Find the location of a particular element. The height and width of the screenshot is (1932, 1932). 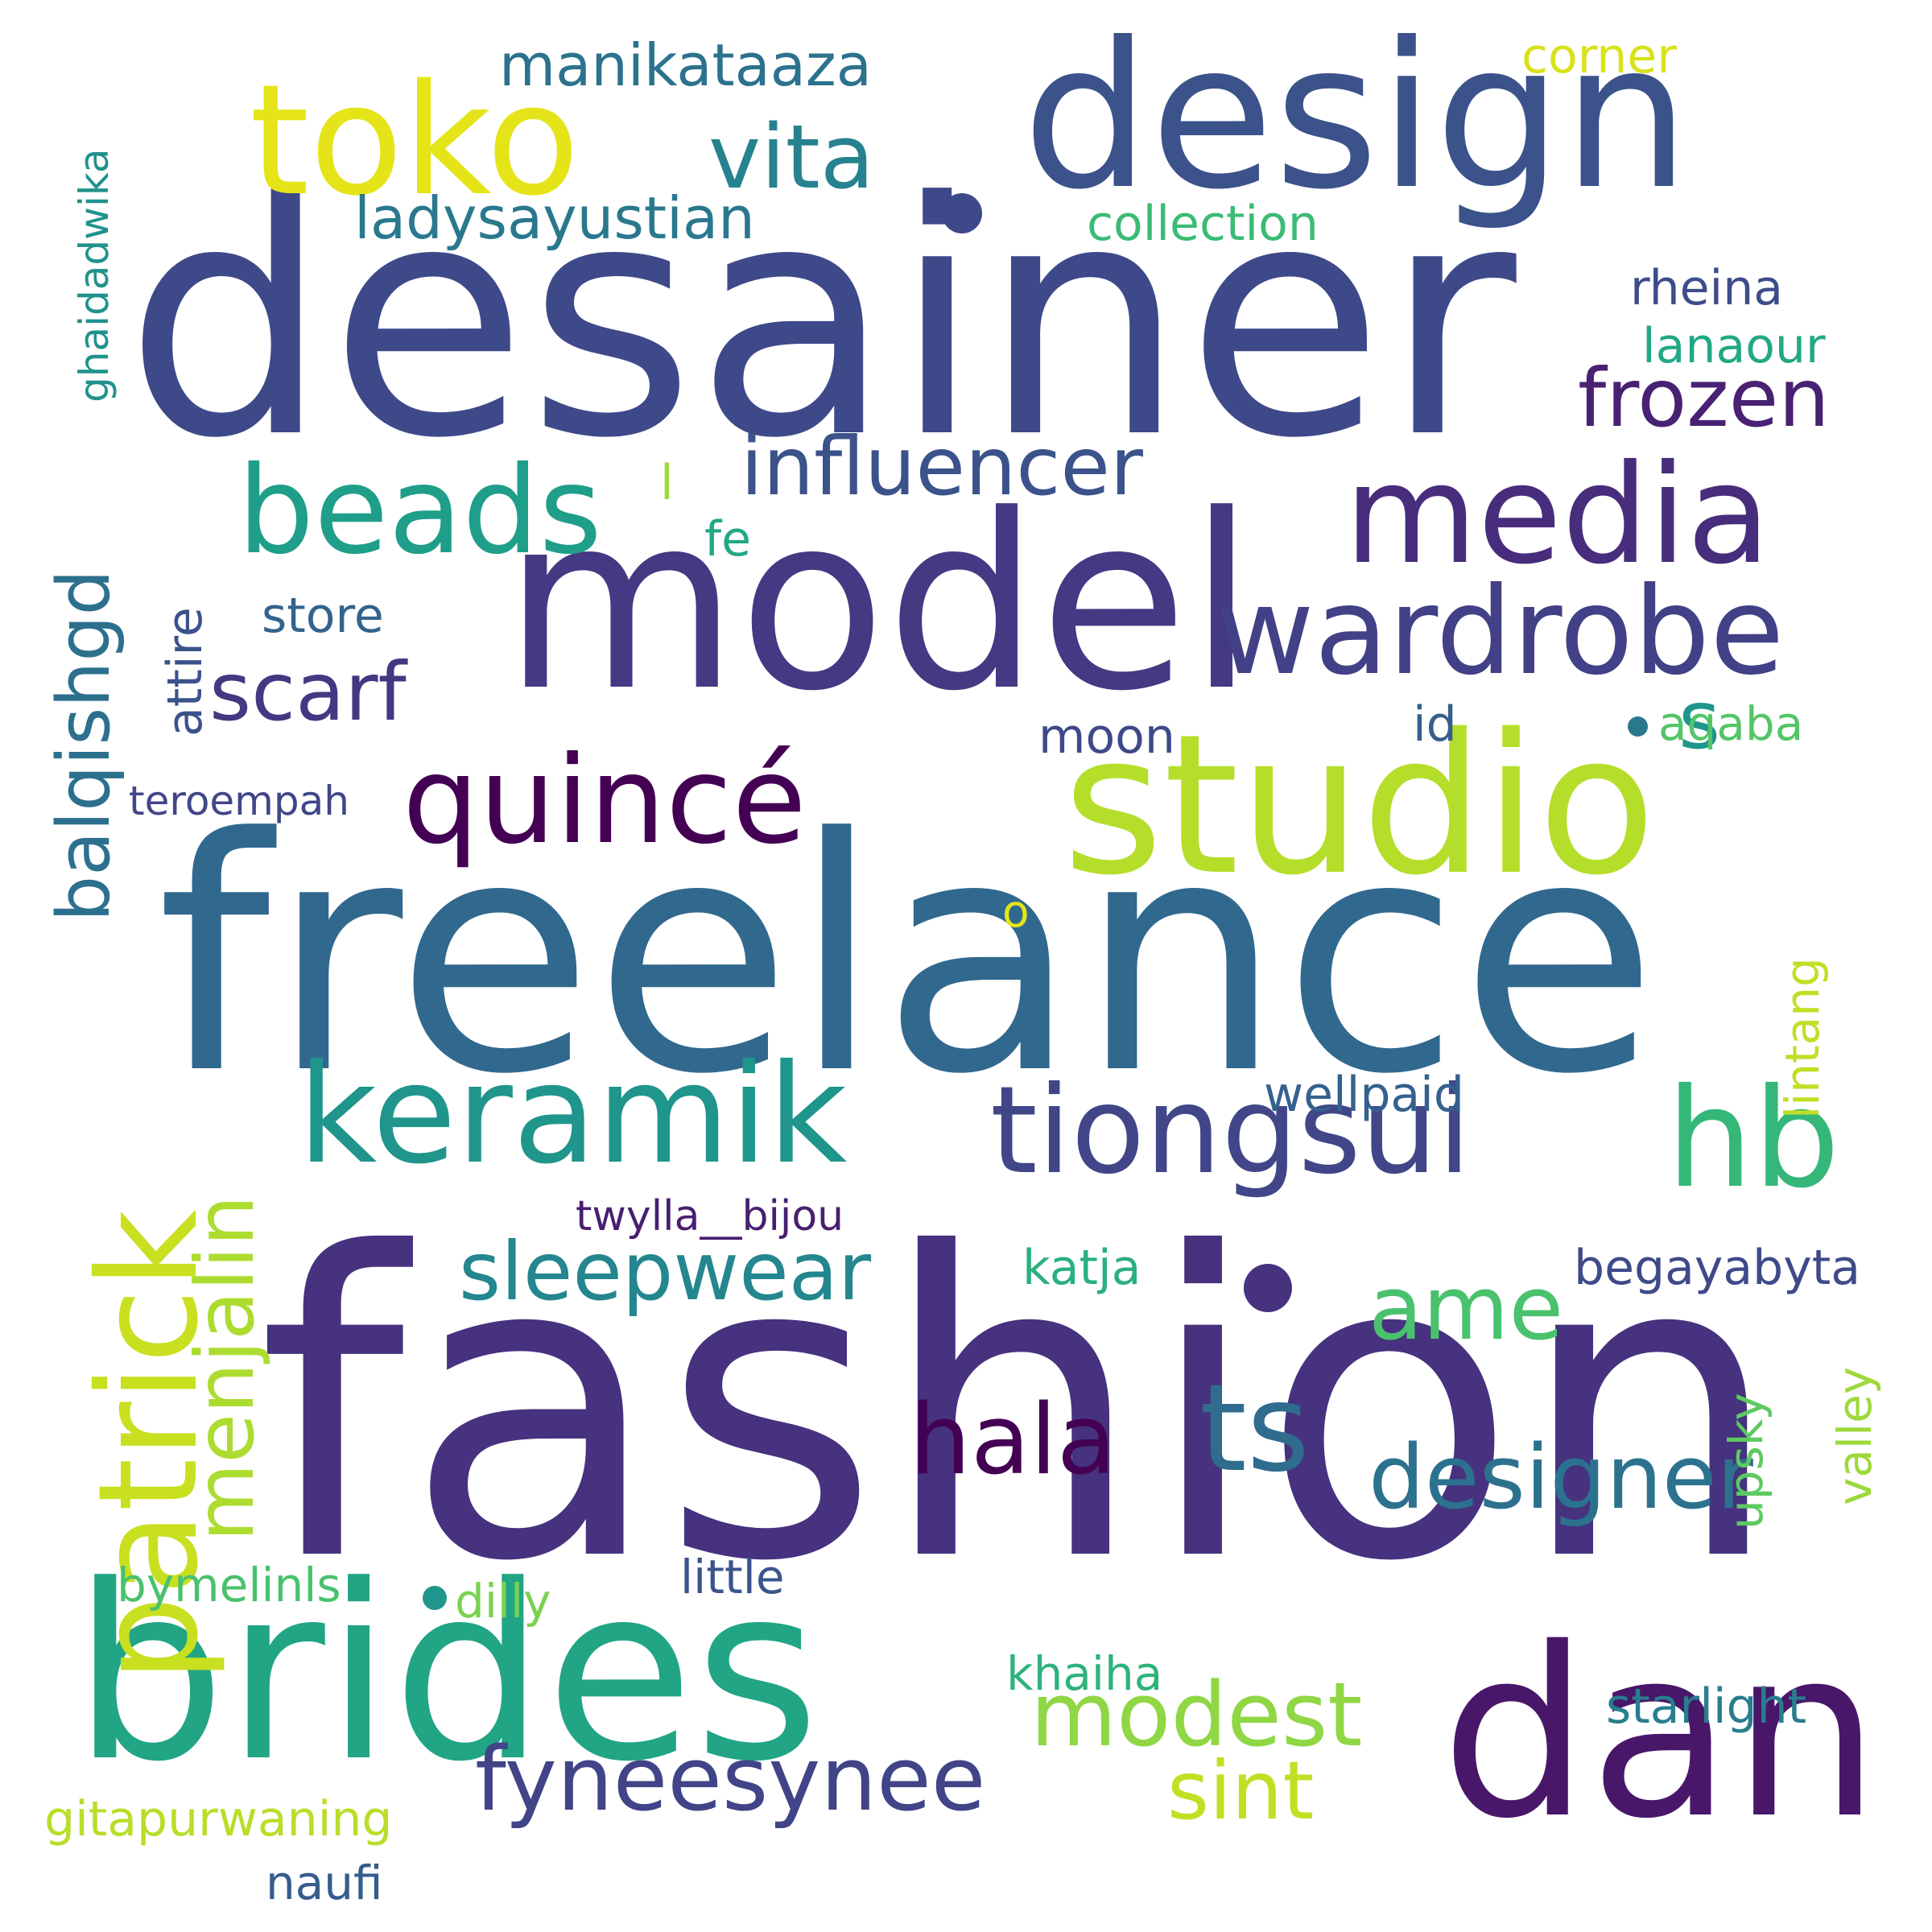

word-ghaidadwika: ghaidadwika is located at coordinates (94, 275).